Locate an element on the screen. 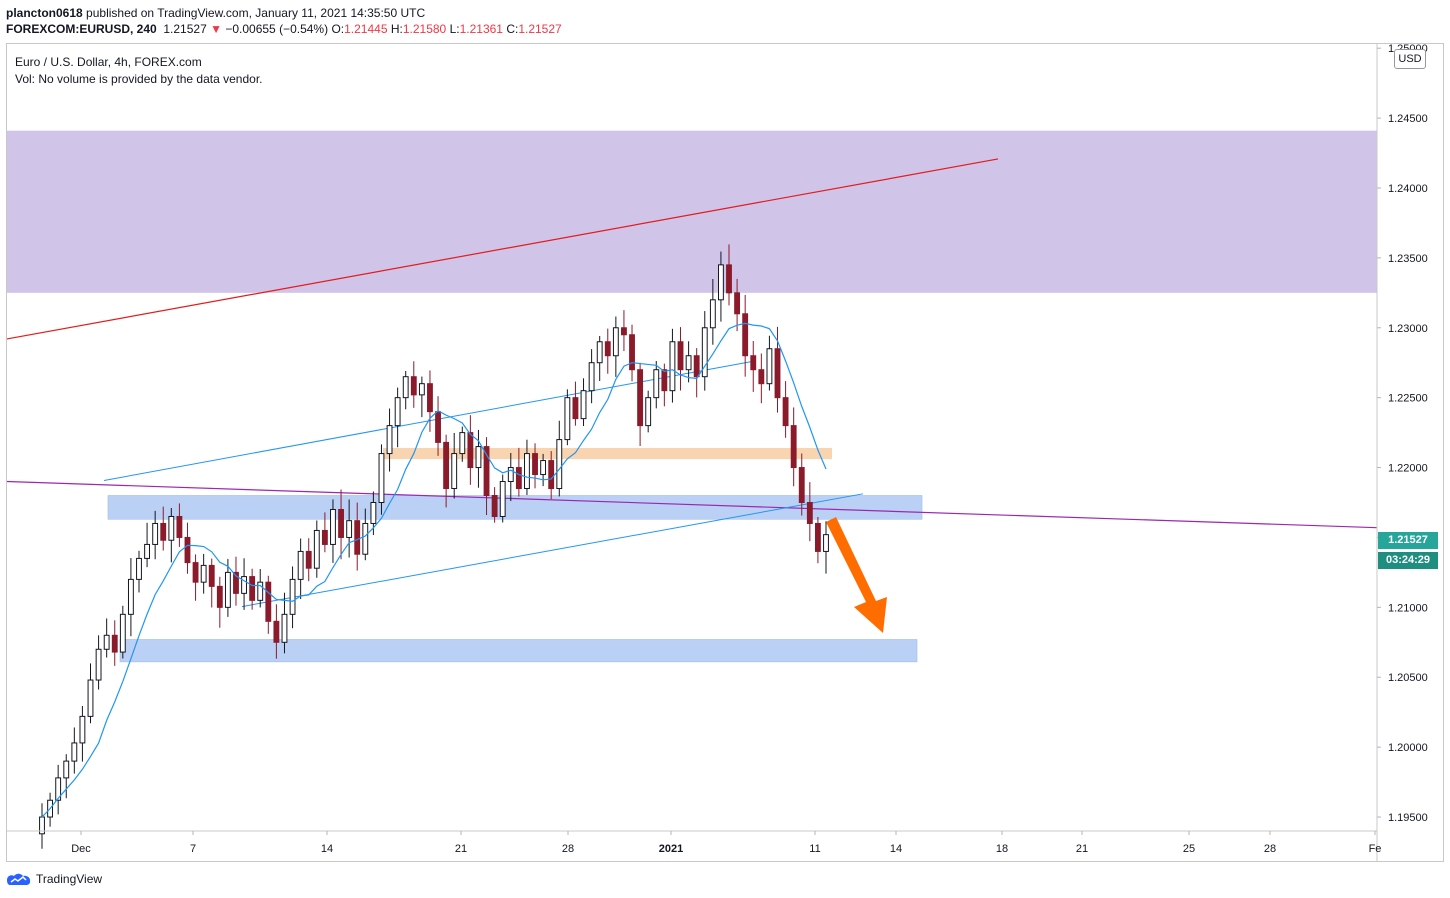 The image size is (1450, 898). currency-button: USD is located at coordinates (1410, 59).